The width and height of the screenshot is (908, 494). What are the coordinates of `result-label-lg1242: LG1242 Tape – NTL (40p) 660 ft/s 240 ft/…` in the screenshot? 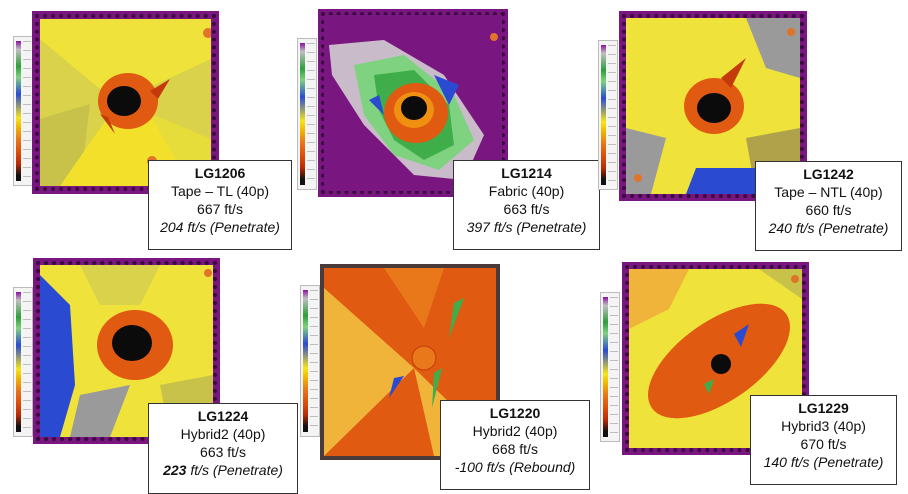 It's located at (828, 206).